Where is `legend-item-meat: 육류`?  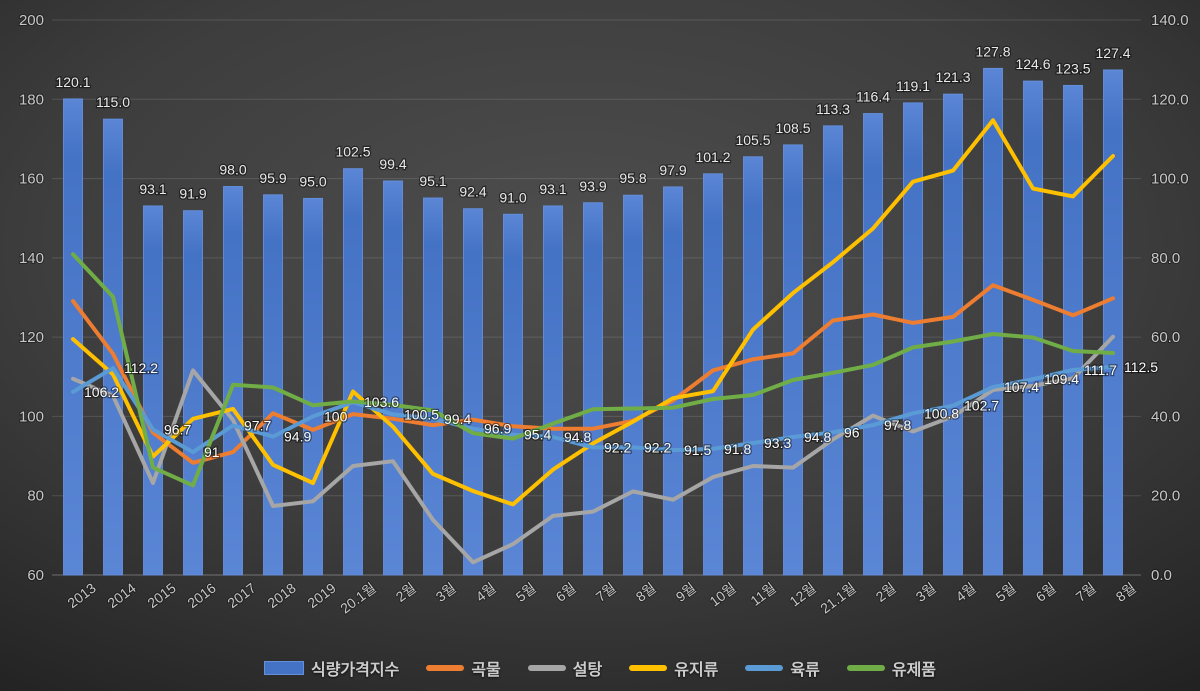
legend-item-meat: 육류 is located at coordinates (782, 668).